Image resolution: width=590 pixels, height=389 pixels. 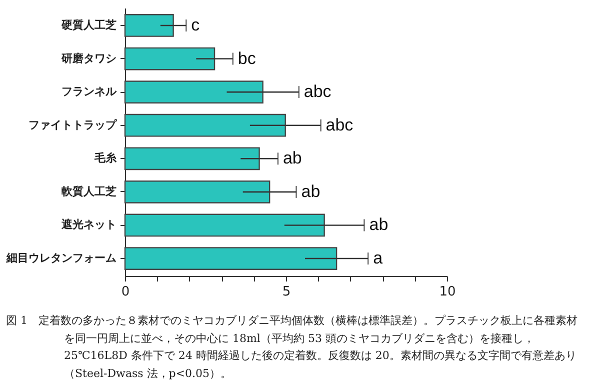 What do you see at coordinates (88, 225) in the screenshot?
I see `y-tick-label: 遮光ネット` at bounding box center [88, 225].